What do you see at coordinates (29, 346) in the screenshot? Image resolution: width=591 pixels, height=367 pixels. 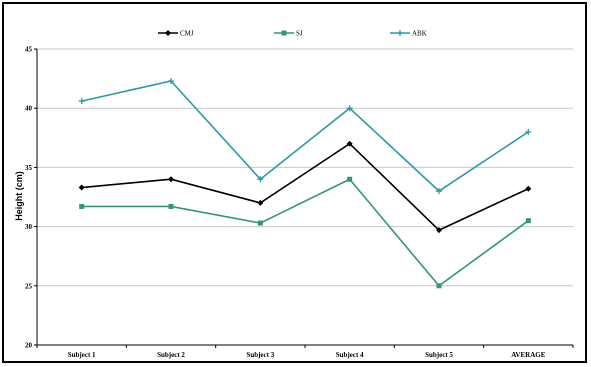 I see `y-tick-label-20: 20` at bounding box center [29, 346].